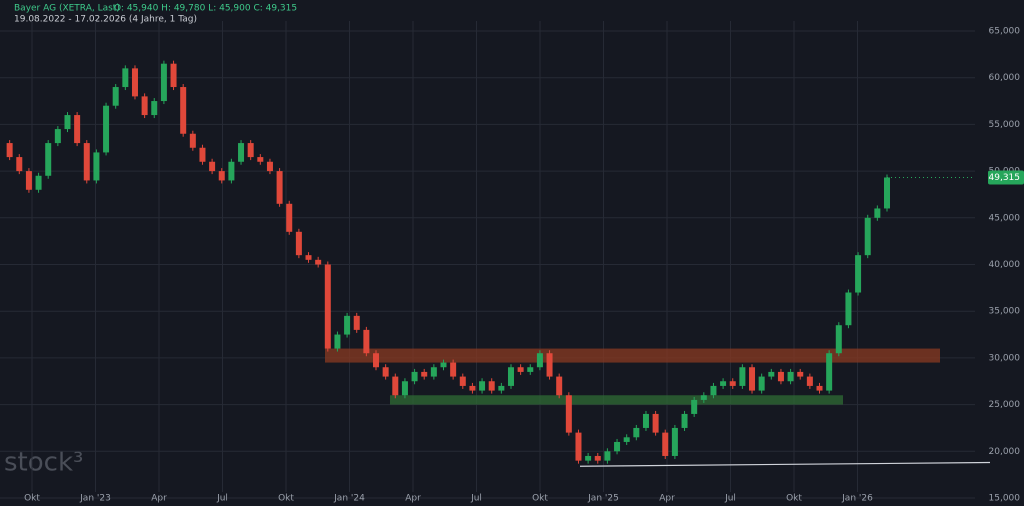  I want to click on last-price-label: 49,315, so click(1005, 178).